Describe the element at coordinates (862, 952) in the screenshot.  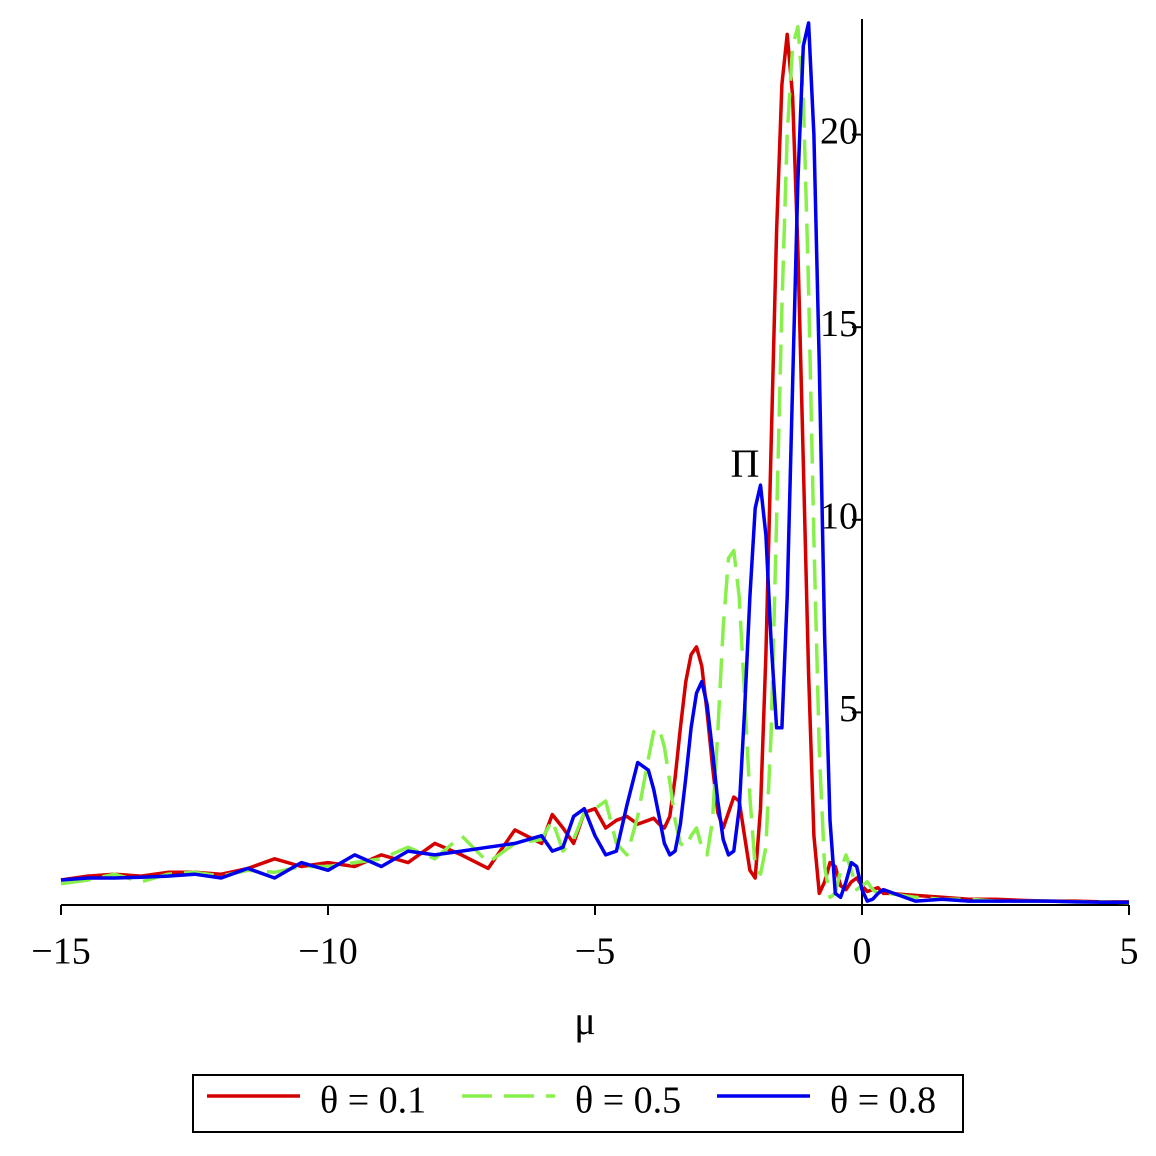
I see `x-tick-label: 0` at that location.